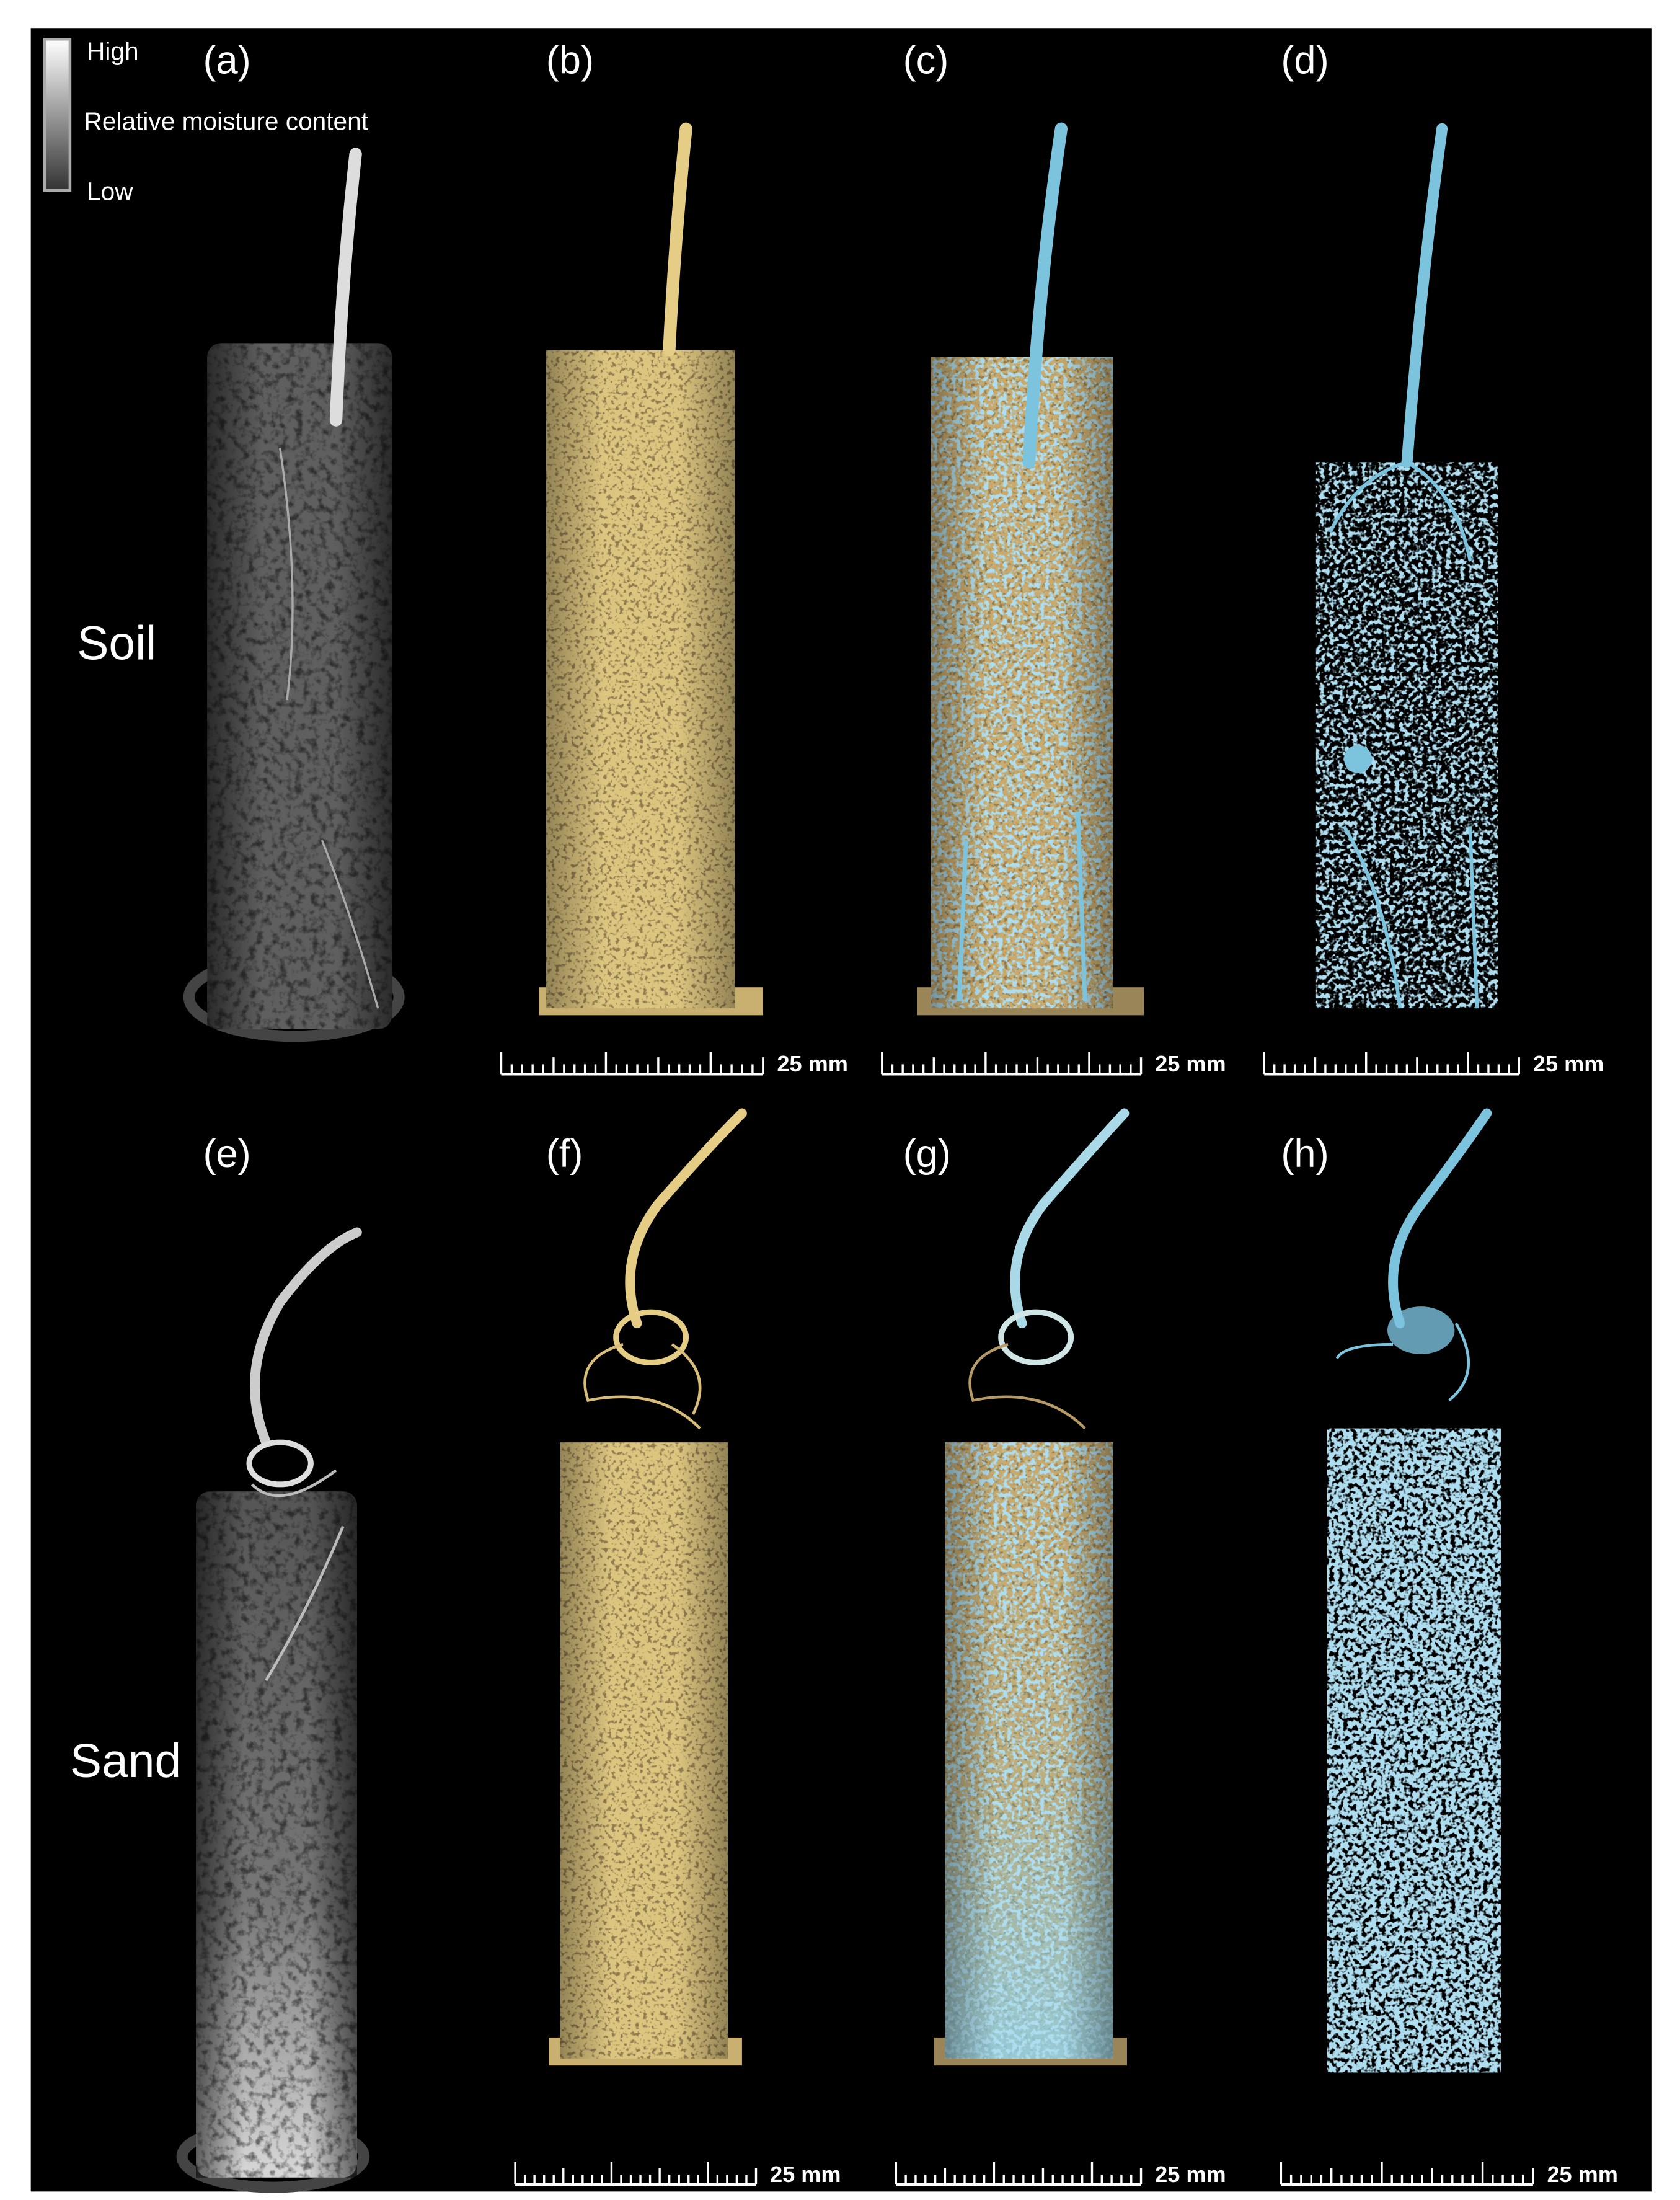 Image resolution: width=1680 pixels, height=2200 pixels. Describe the element at coordinates (927, 1154) in the screenshot. I see `panel-label: (g)` at that location.